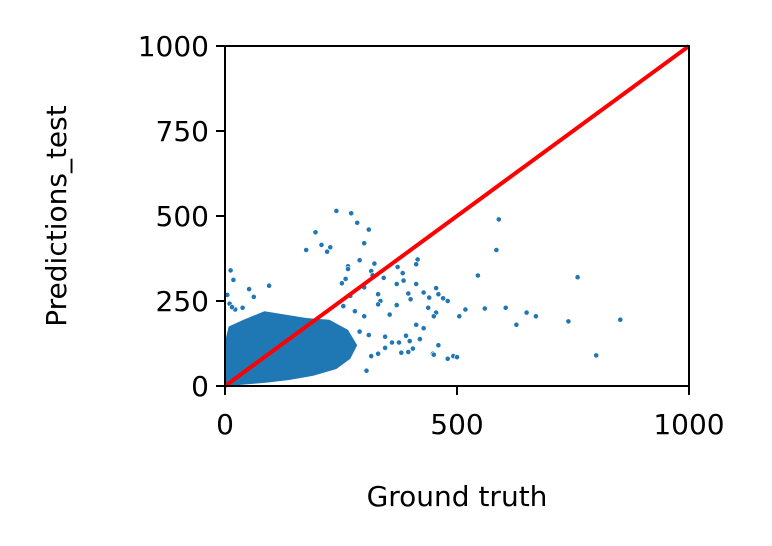 The height and width of the screenshot is (546, 772). What do you see at coordinates (291, 348) in the screenshot?
I see `dense-point-cluster` at bounding box center [291, 348].